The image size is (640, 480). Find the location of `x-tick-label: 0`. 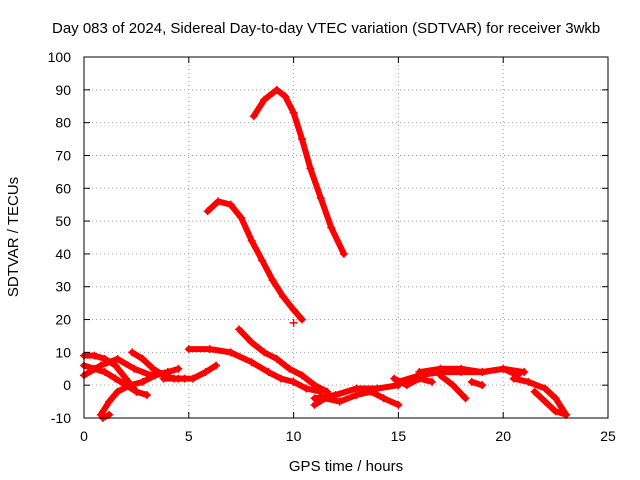

x-tick-label: 0 is located at coordinates (84, 436).